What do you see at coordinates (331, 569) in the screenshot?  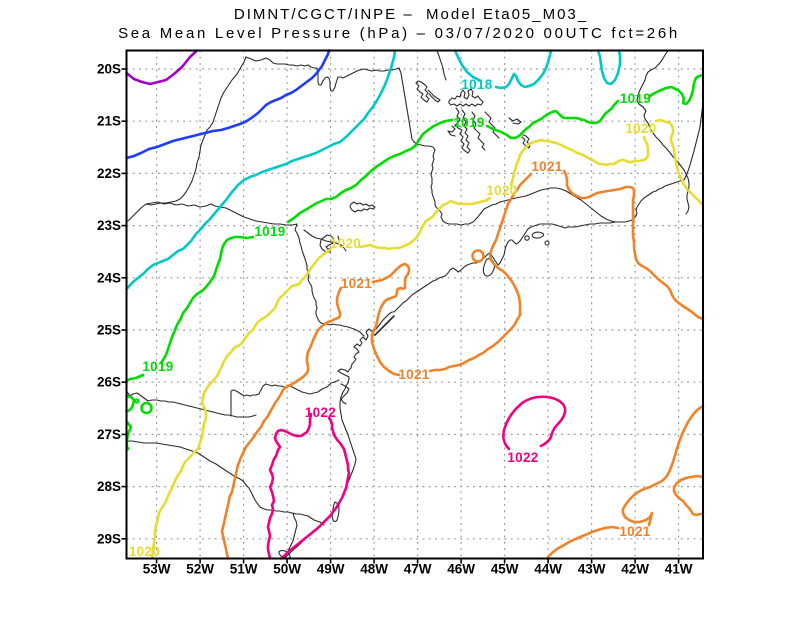 I see `svg-text: 49W` at bounding box center [331, 569].